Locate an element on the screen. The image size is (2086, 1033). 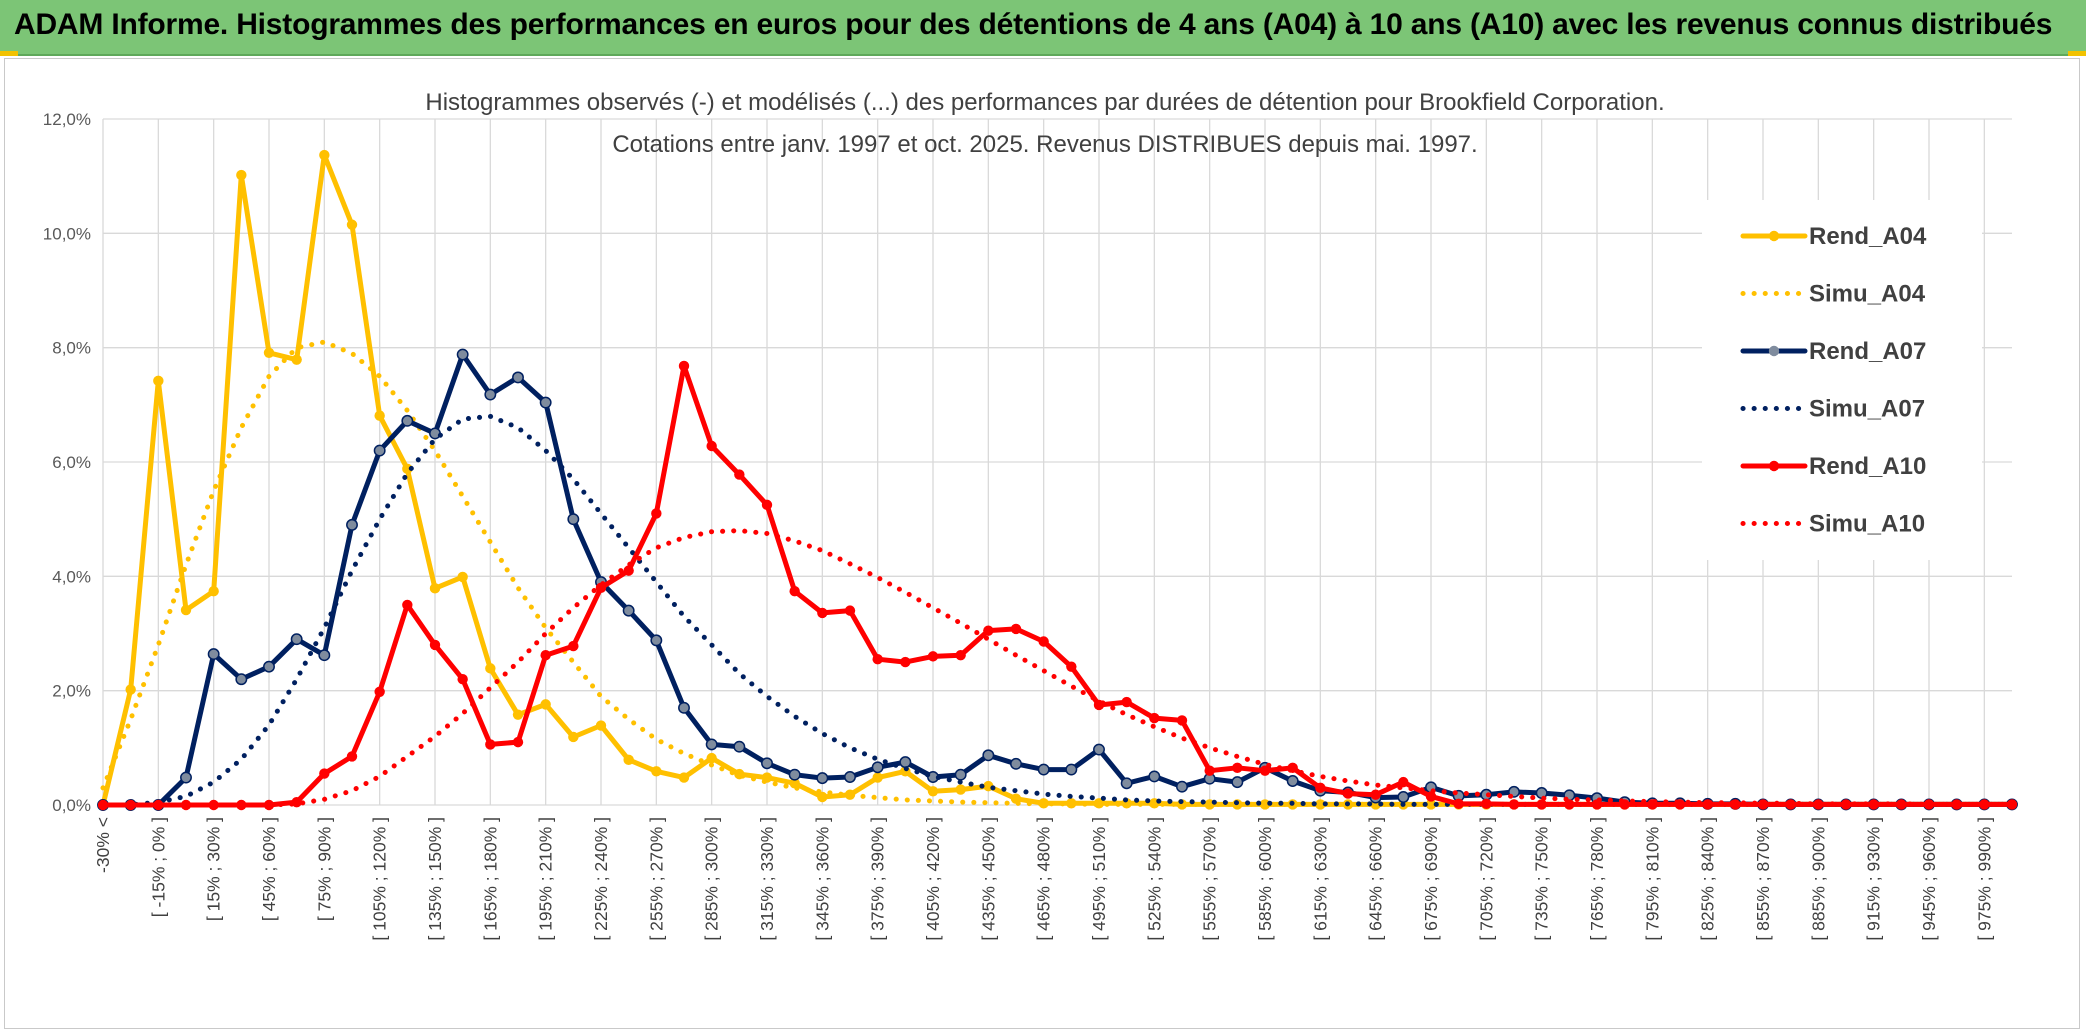
x-tick-label: [ 765% ; 780% ] is located at coordinates (1597, 879).